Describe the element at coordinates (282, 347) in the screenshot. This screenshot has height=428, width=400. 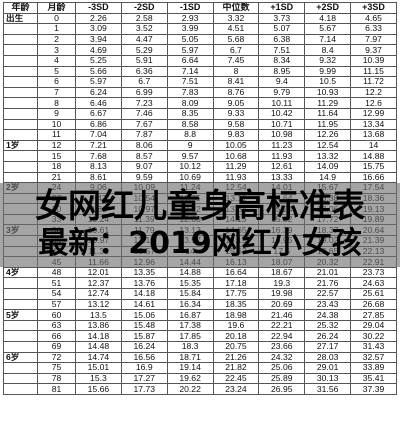
I see `value-cell: 23.66` at that location.